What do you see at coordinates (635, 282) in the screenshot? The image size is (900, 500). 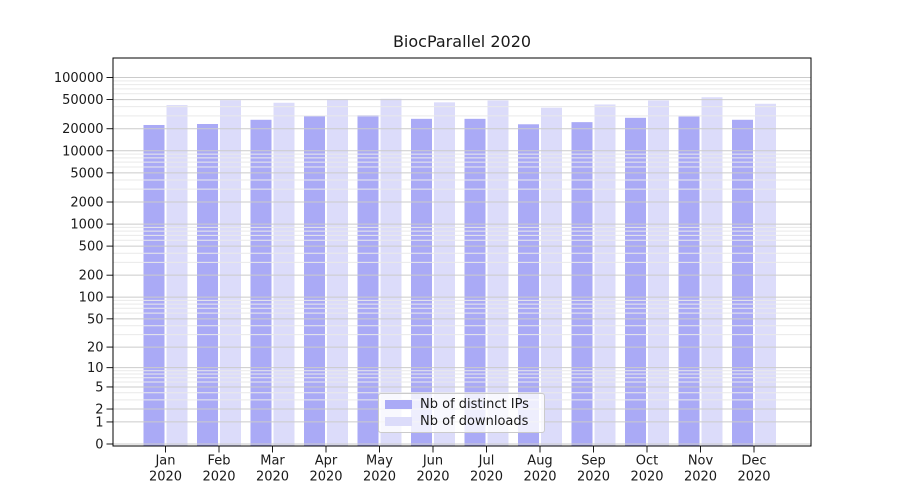 I see `bar-distinct-ips-oct` at bounding box center [635, 282].